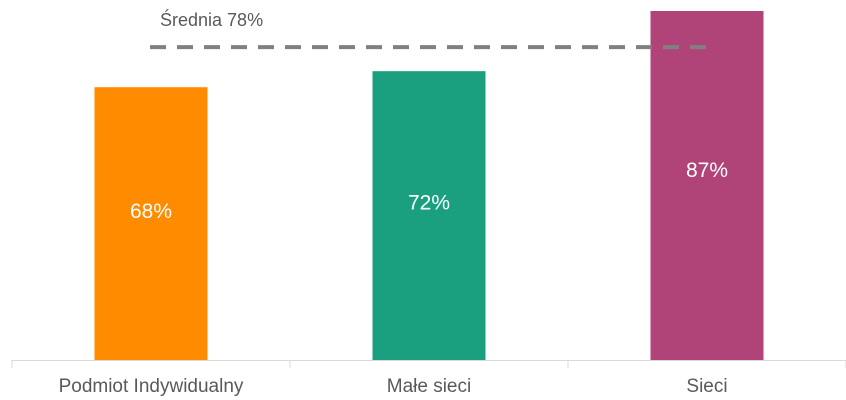 The width and height of the screenshot is (846, 400). Describe the element at coordinates (706, 386) in the screenshot. I see `category-label-3: Sieci` at that location.